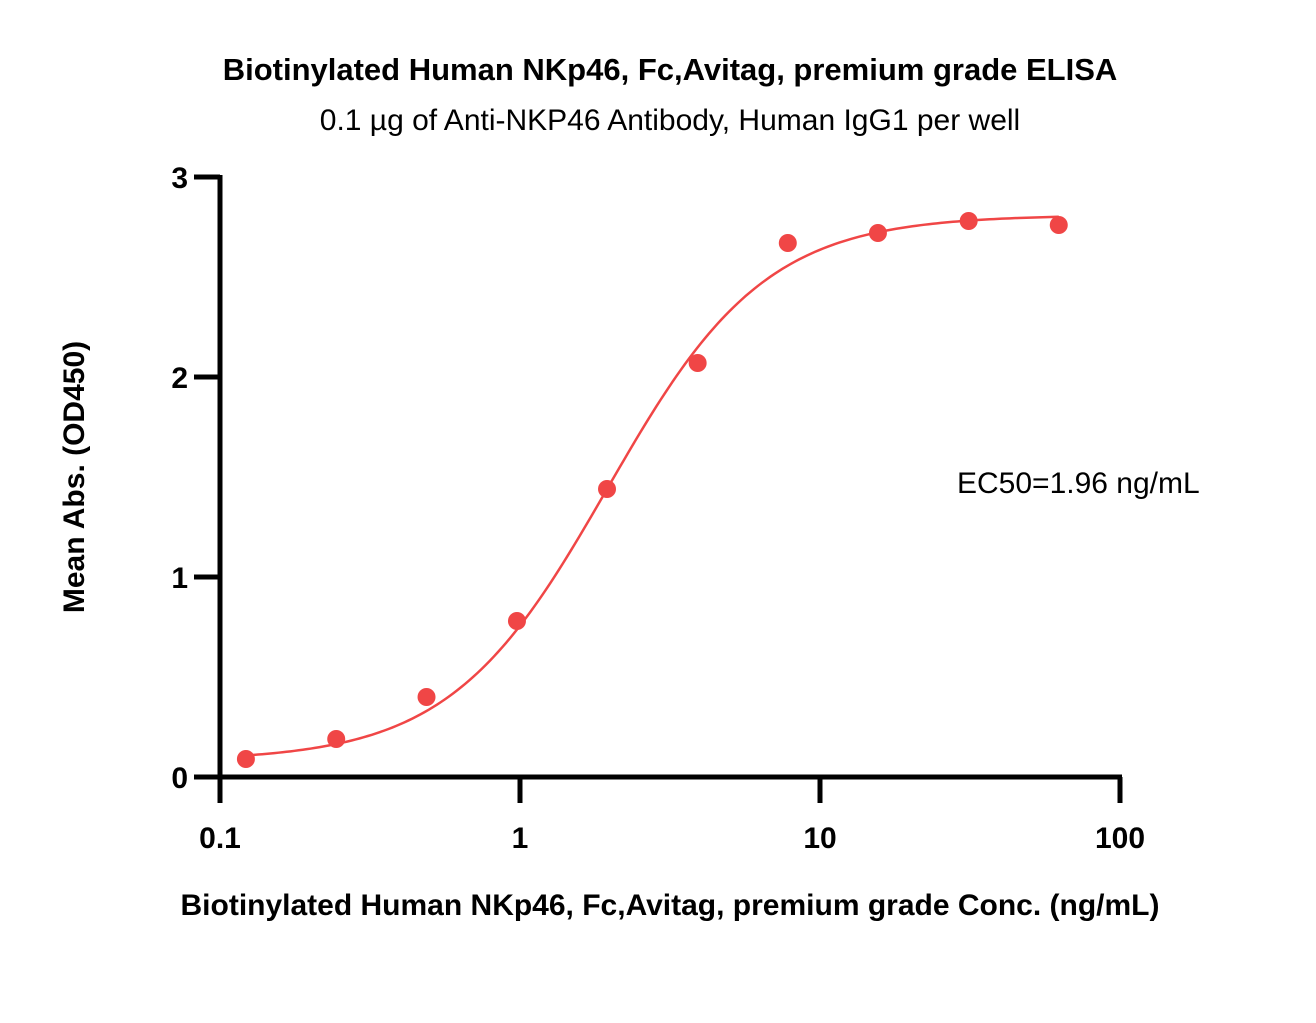  Describe the element at coordinates (1120, 838) in the screenshot. I see `x-tick-label: 100` at that location.